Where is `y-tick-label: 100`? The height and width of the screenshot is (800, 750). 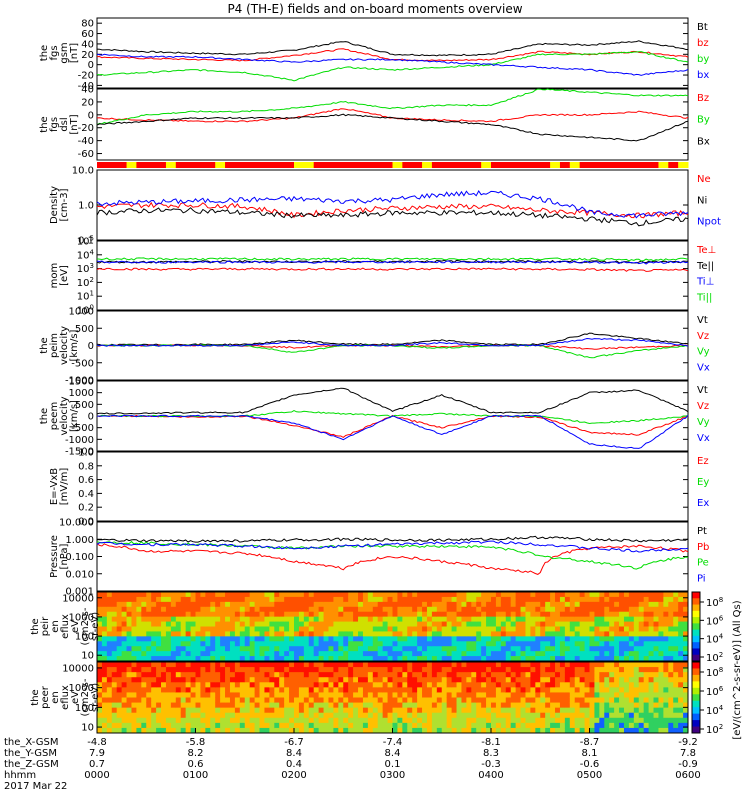 y-tick-label: 100 is located at coordinates (84, 708).